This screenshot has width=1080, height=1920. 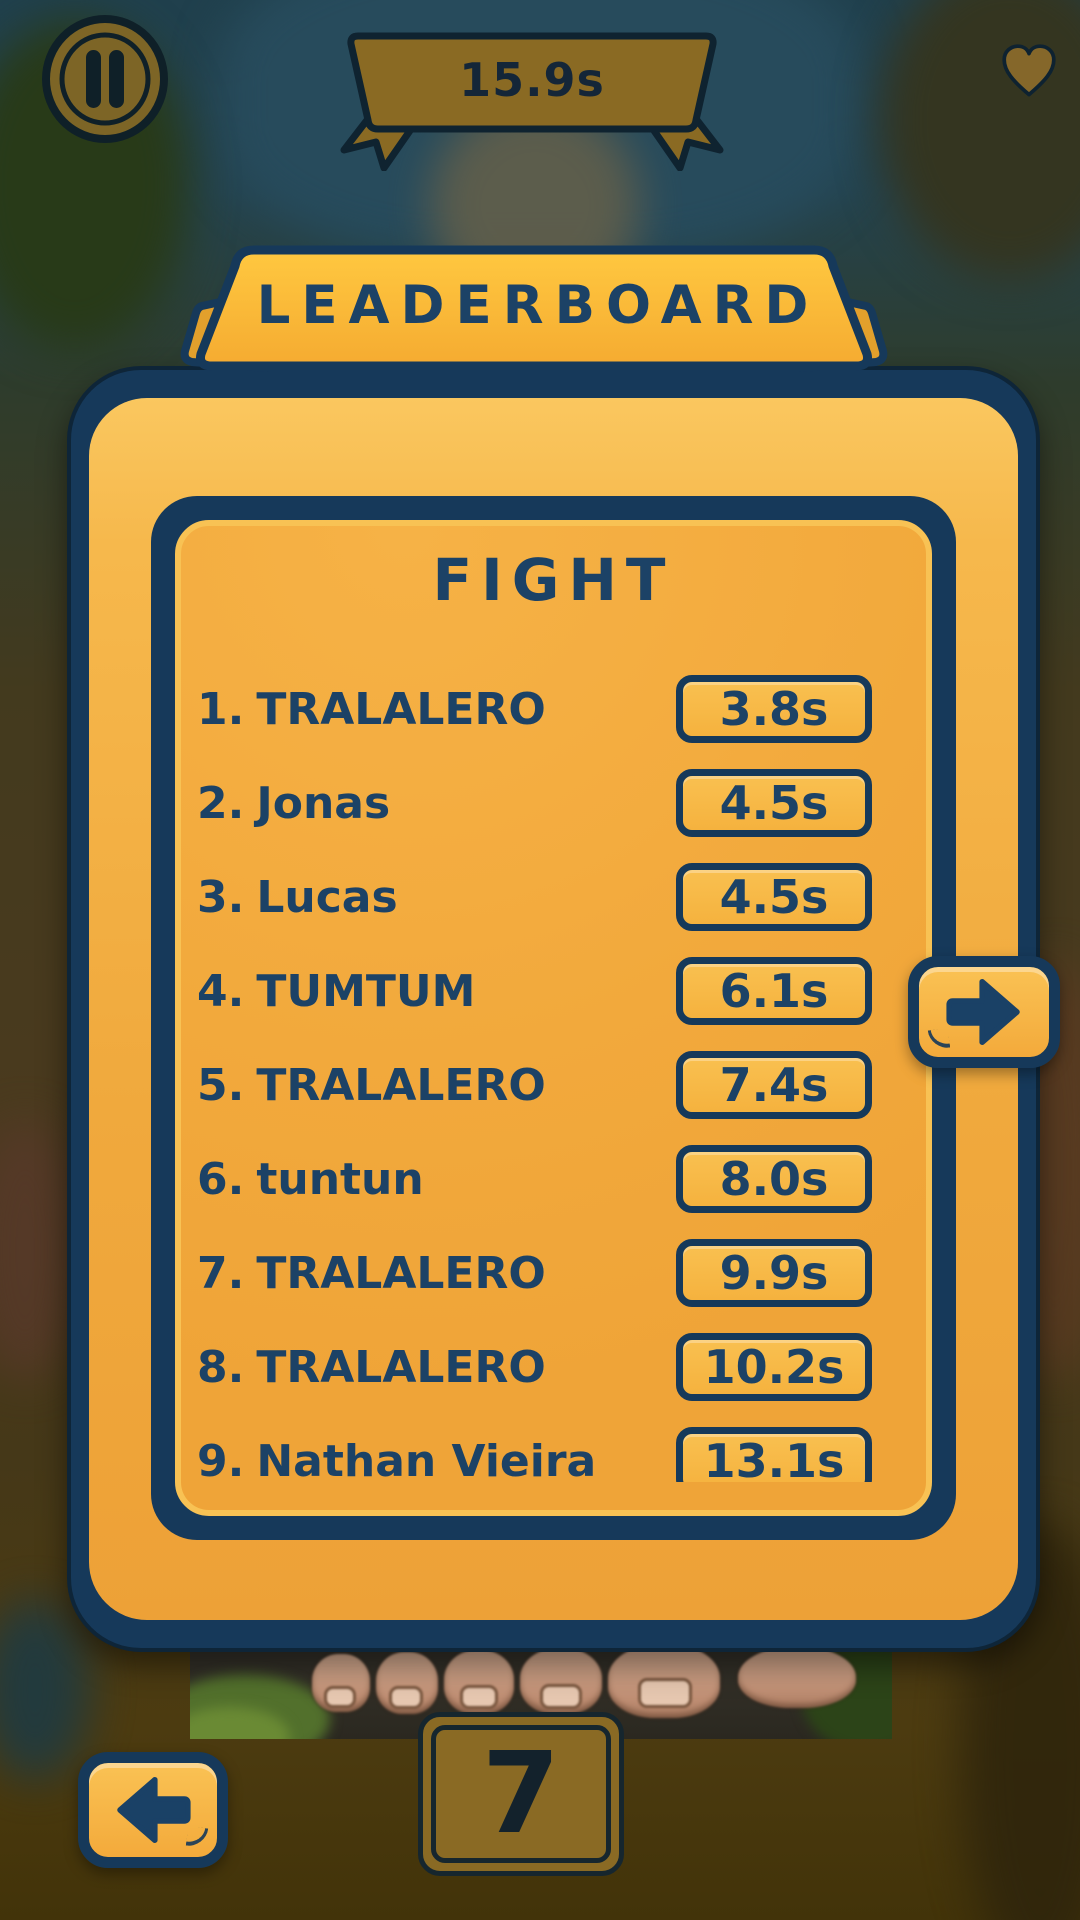 What do you see at coordinates (1029, 70) in the screenshot?
I see `heart-icon` at bounding box center [1029, 70].